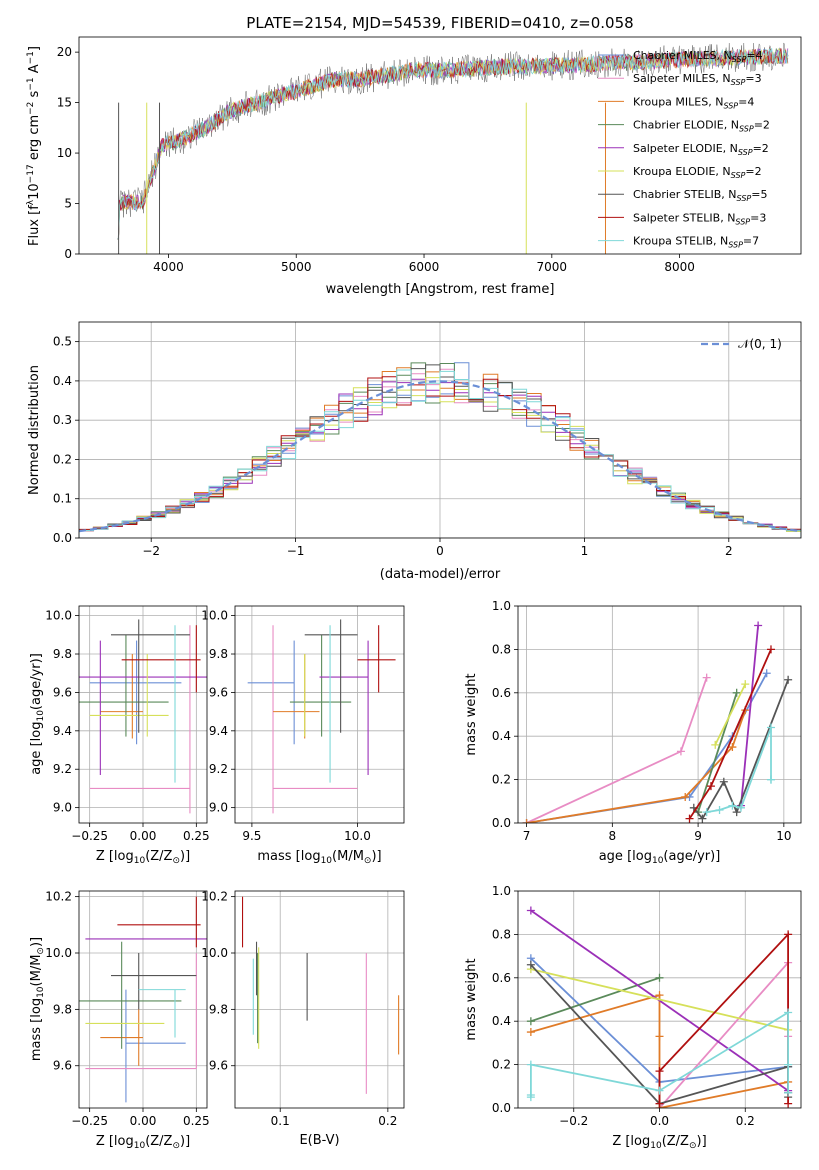  I want to click on y-tick-label: 9.4, so click(218, 731).